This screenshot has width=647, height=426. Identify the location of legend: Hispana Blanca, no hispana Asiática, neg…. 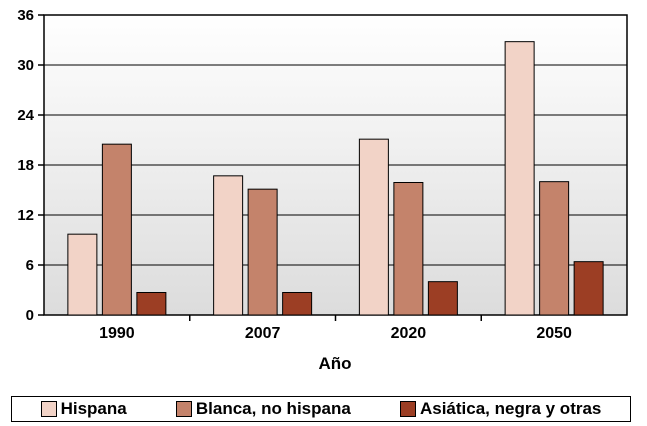
(321, 409).